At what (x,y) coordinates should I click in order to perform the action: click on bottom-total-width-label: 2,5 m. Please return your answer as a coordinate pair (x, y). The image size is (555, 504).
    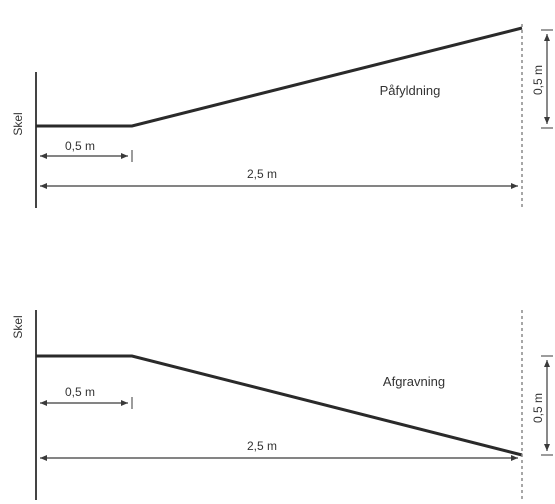
    Looking at the image, I should click on (262, 446).